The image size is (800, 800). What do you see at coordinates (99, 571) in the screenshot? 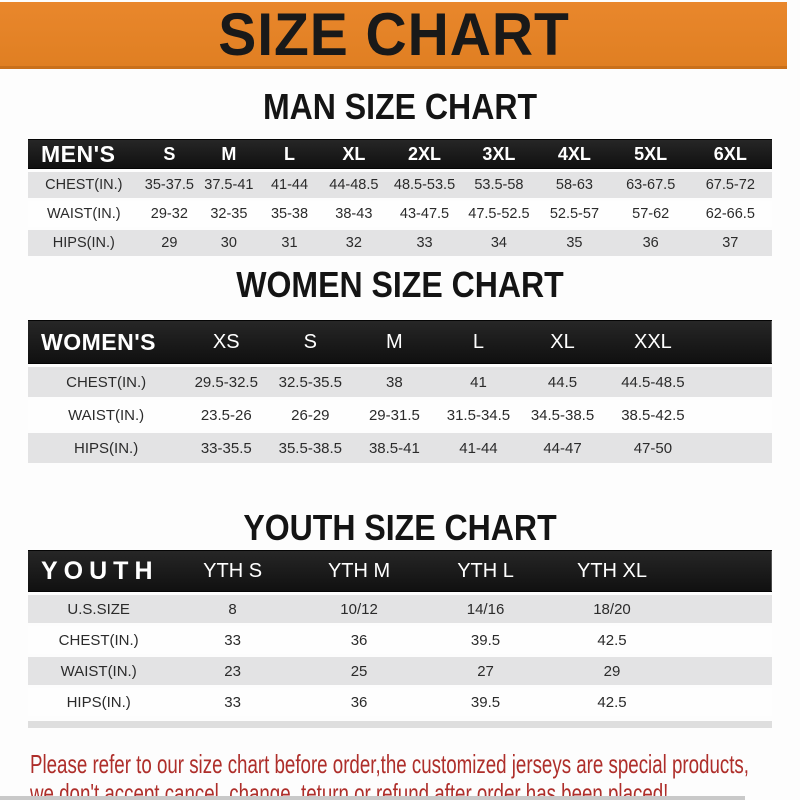
I see `table-title-cell: YOUTH` at bounding box center [99, 571].